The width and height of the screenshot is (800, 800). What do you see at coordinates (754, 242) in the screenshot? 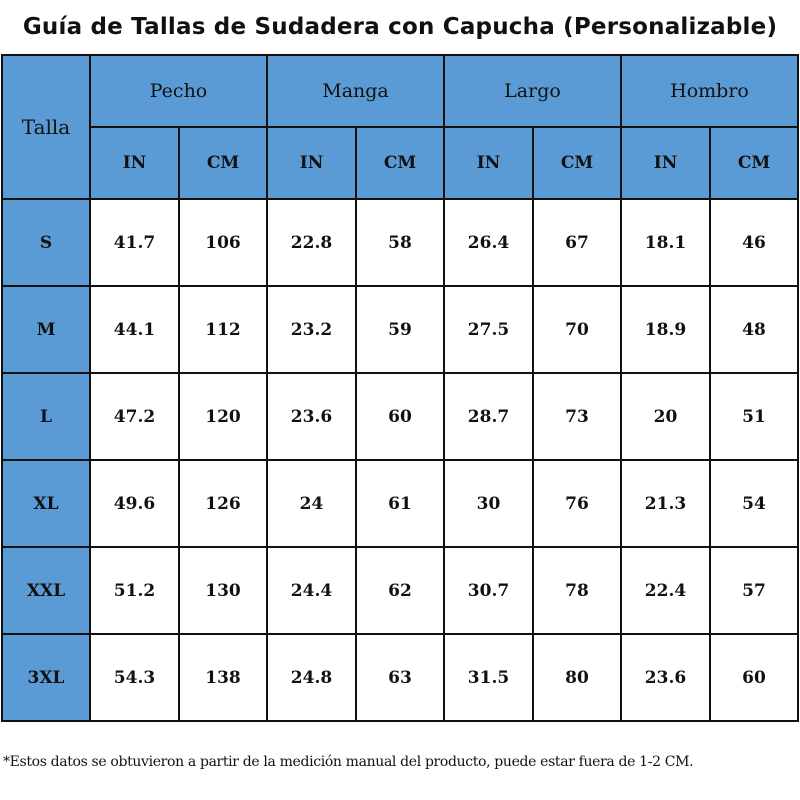
I see `table-cell: 46` at bounding box center [754, 242].